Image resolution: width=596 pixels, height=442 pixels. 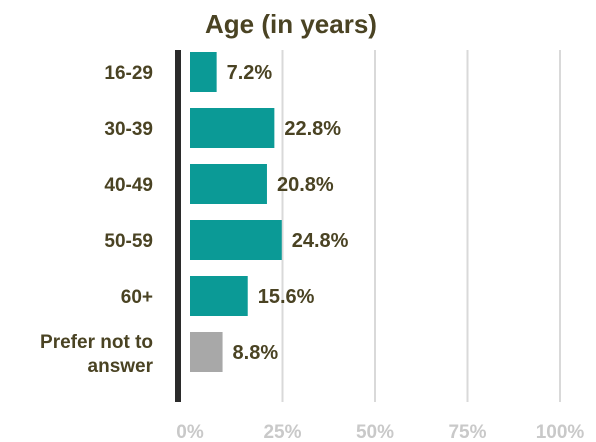 I want to click on x-tick-label-100: 100%, so click(x=560, y=432).